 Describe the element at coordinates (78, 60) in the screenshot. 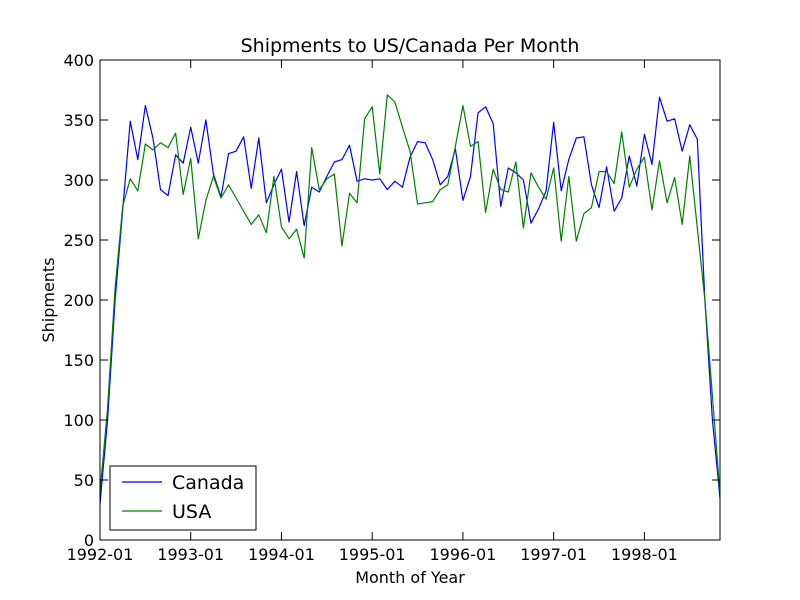

I see `y-tick-label: 400` at that location.